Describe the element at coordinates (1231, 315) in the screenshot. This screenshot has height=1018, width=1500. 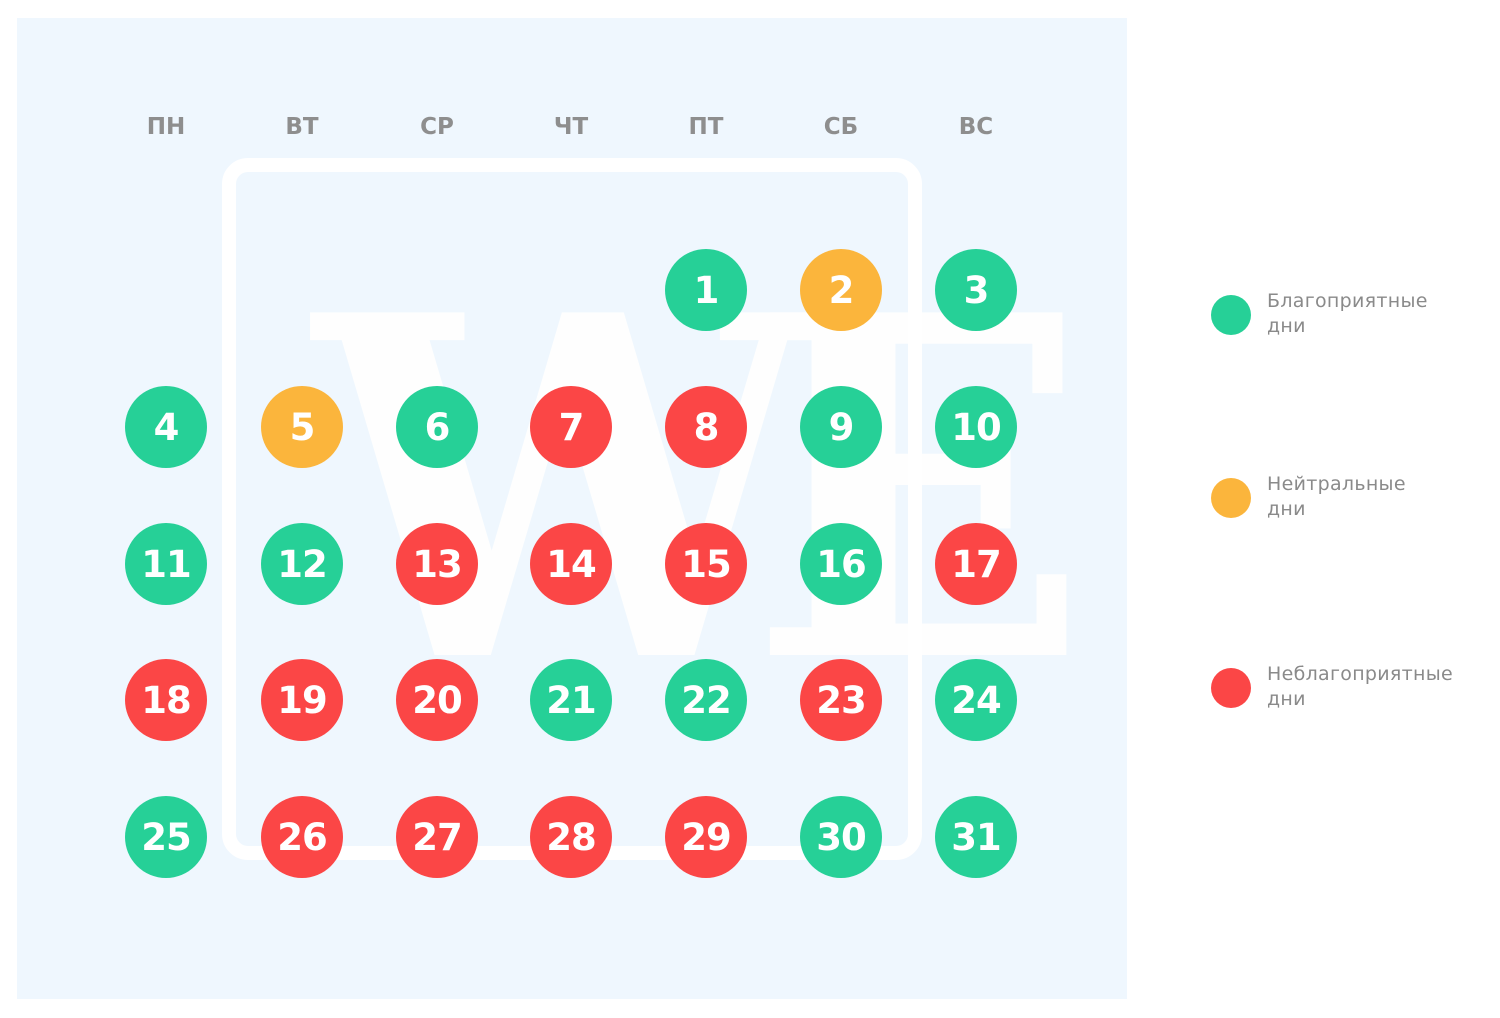
I see `favorable-dot-icon` at that location.